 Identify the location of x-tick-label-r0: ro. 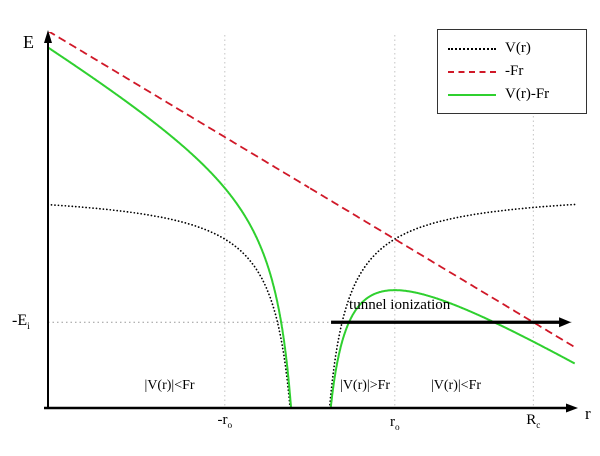
(395, 423).